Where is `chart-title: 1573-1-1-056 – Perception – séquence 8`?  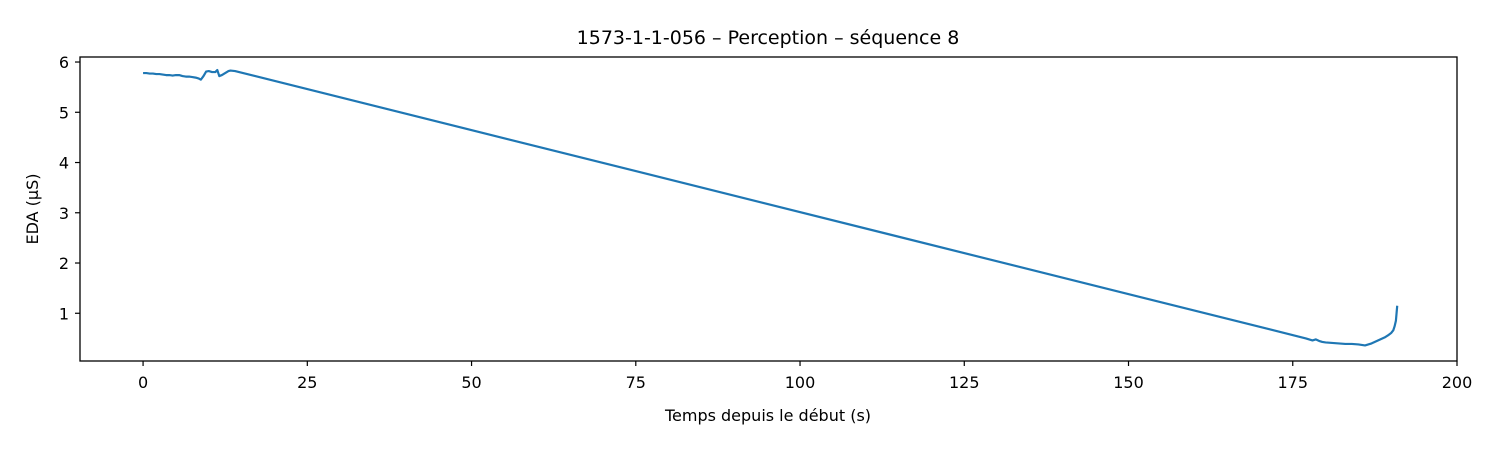
chart-title: 1573-1-1-056 – Perception – séquence 8 is located at coordinates (768, 38).